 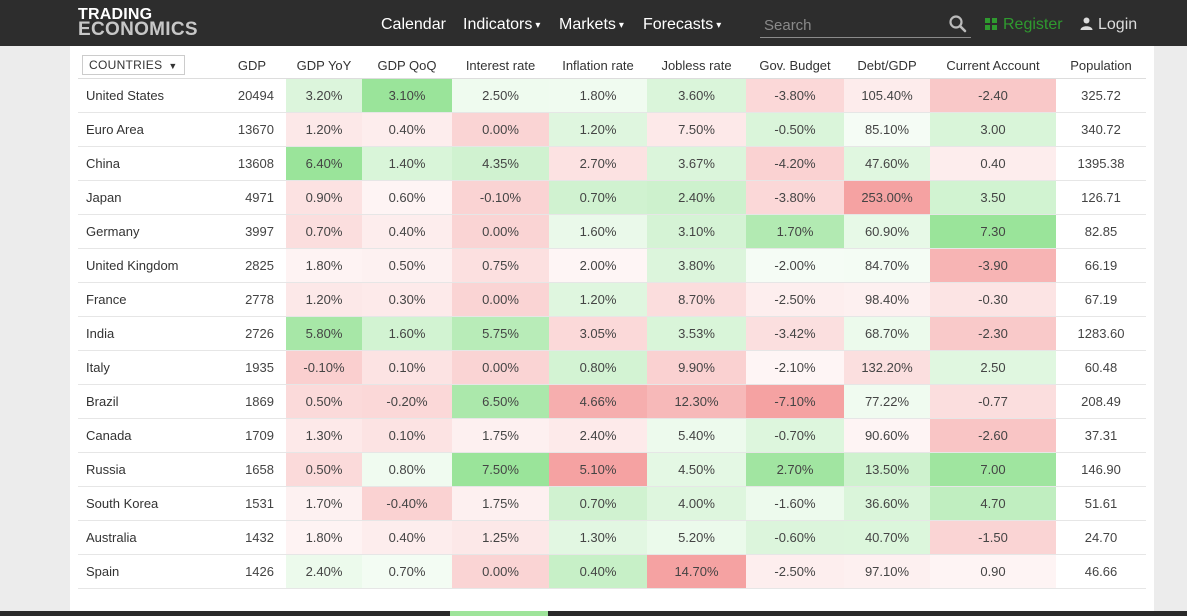 What do you see at coordinates (148, 401) in the screenshot?
I see `country-link: Brazil` at bounding box center [148, 401].